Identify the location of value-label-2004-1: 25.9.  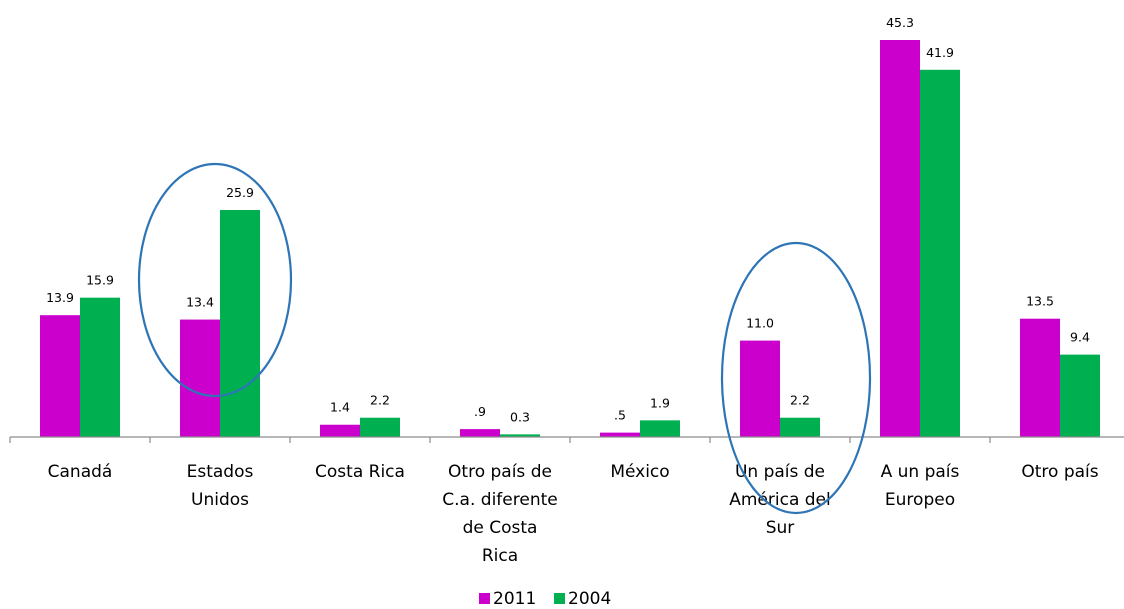
(240, 192).